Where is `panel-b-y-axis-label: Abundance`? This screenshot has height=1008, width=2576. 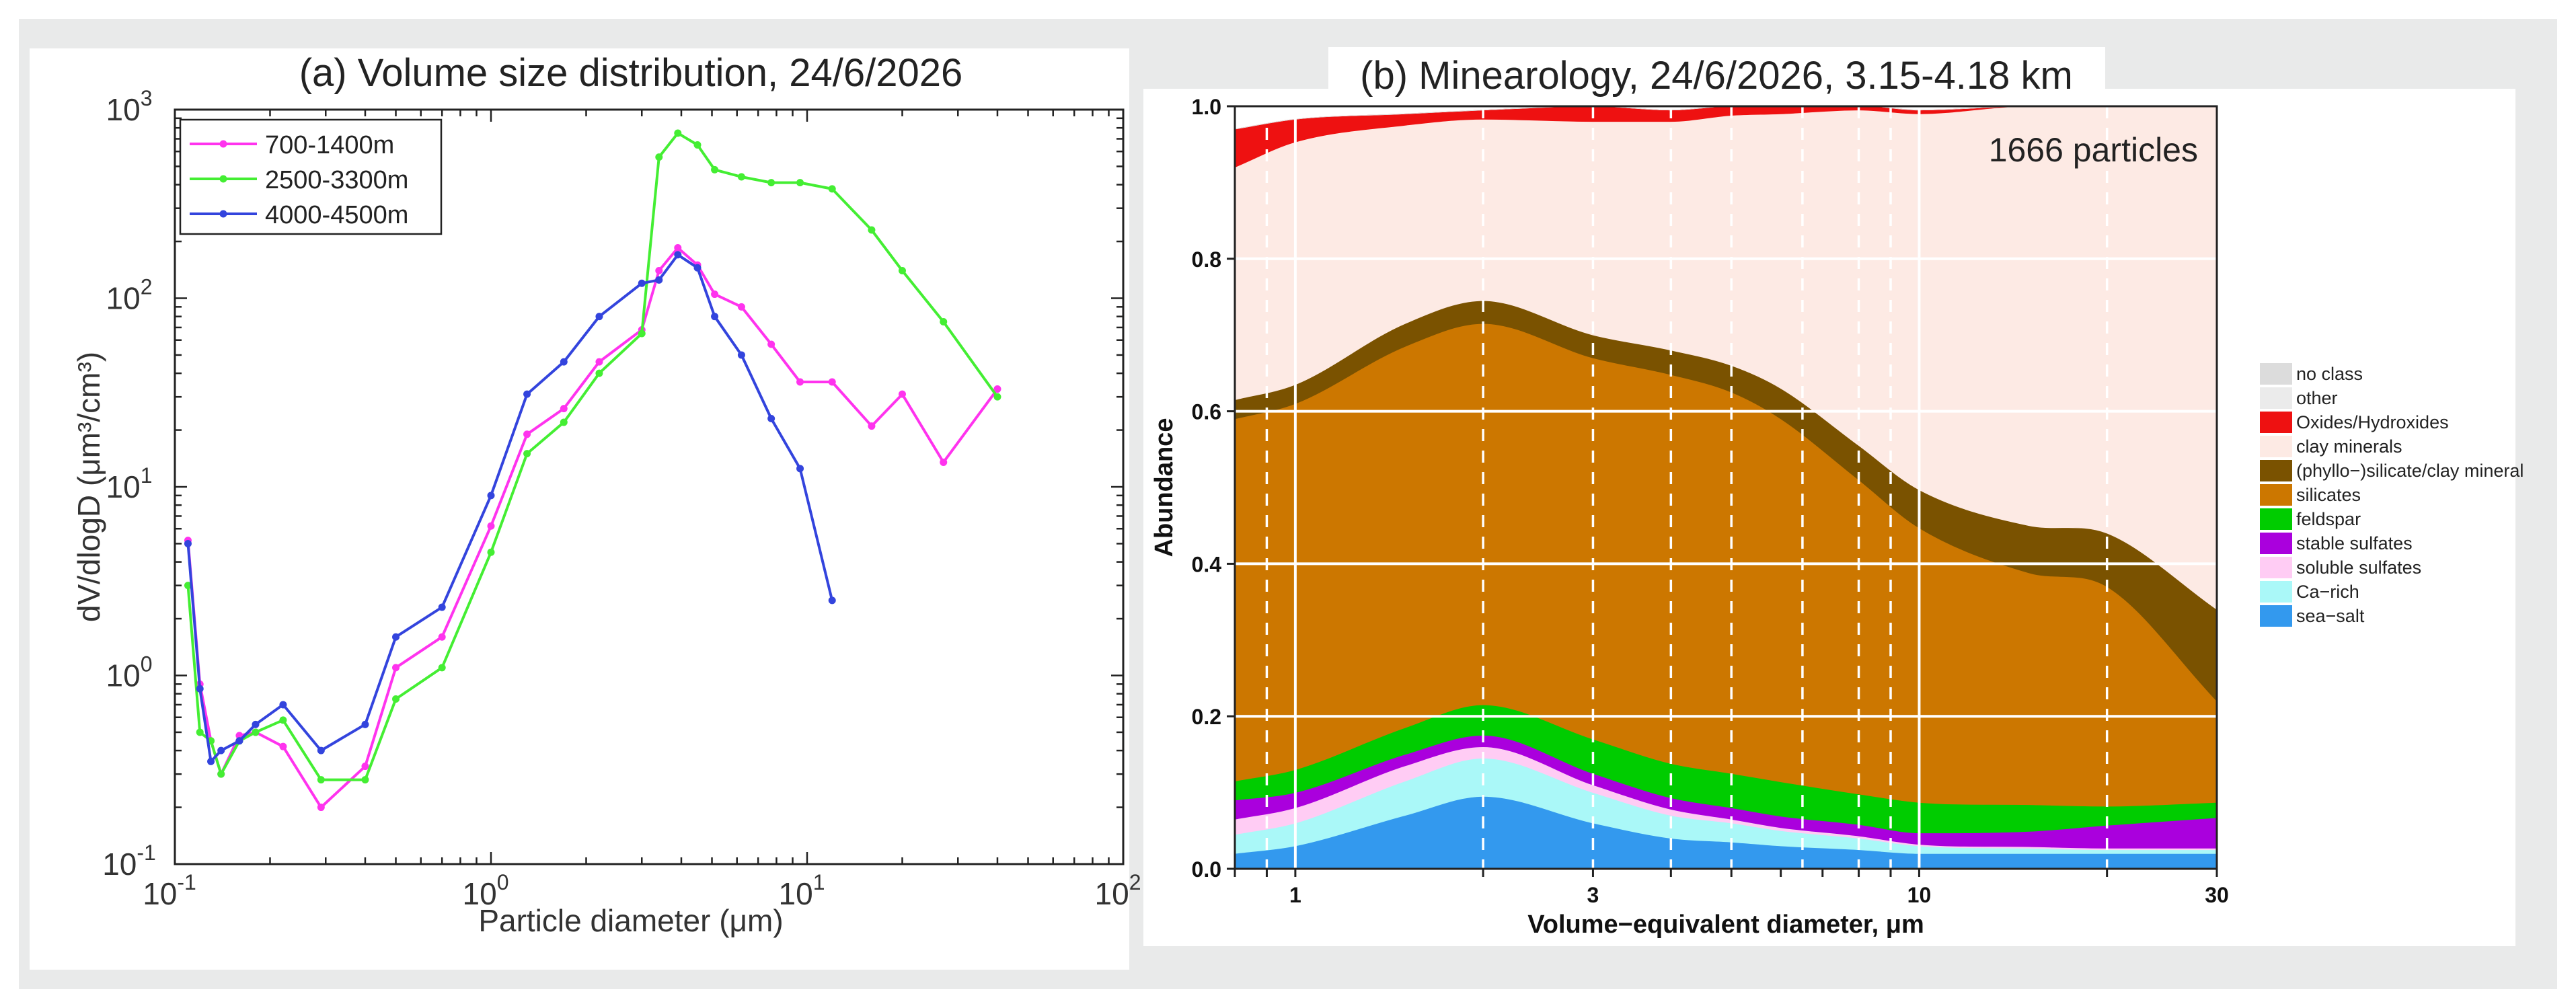 panel-b-y-axis-label: Abundance is located at coordinates (1164, 487).